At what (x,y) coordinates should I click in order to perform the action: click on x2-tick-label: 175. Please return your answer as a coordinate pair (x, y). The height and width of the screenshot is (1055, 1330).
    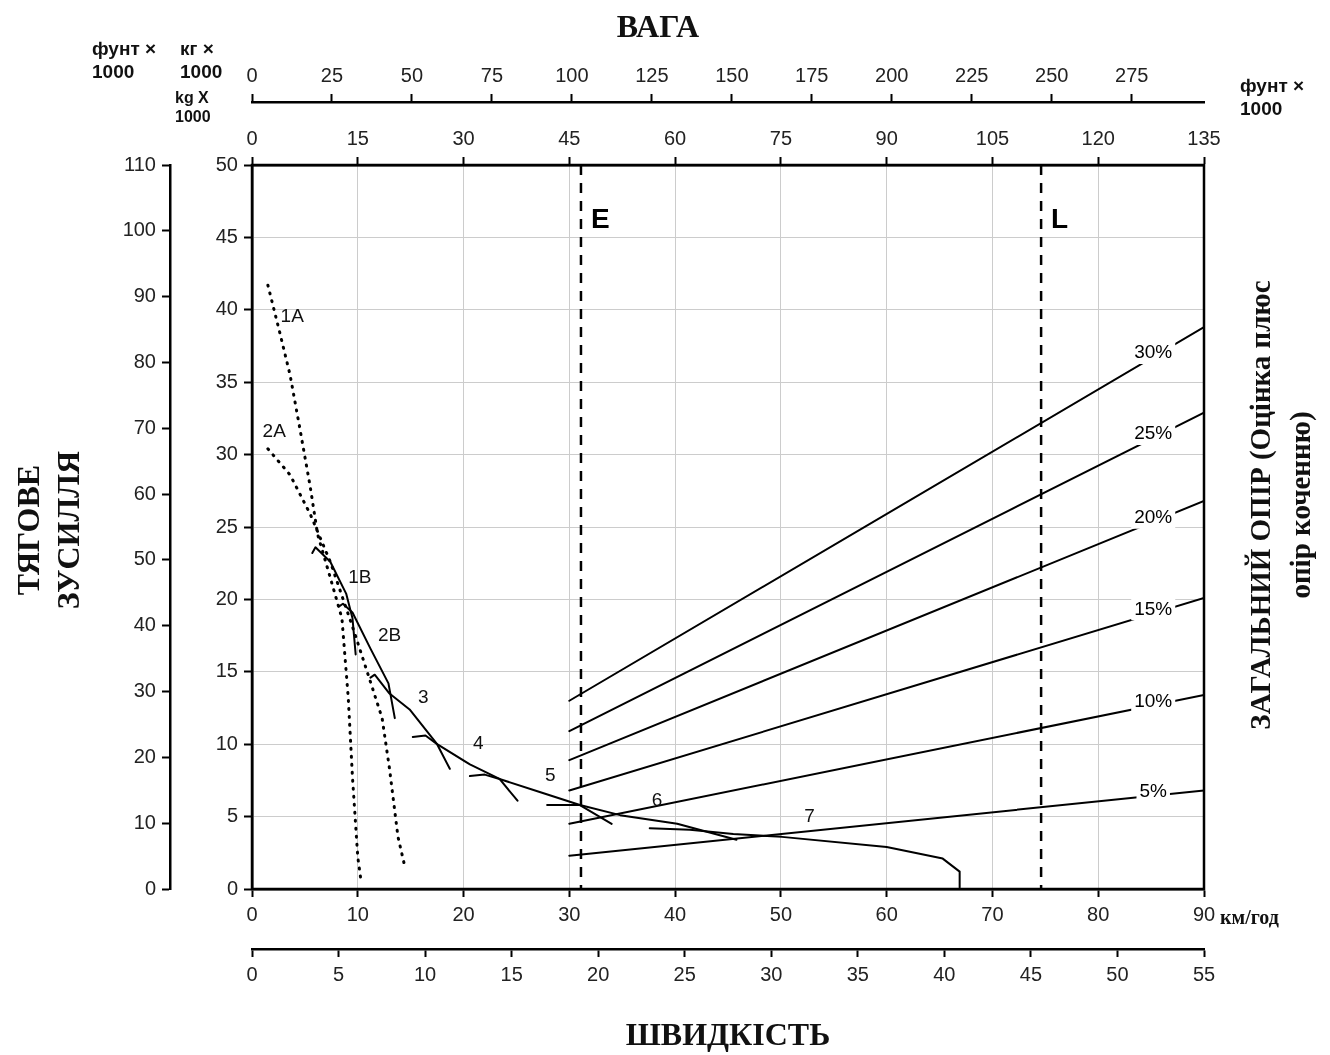
    Looking at the image, I should click on (812, 74).